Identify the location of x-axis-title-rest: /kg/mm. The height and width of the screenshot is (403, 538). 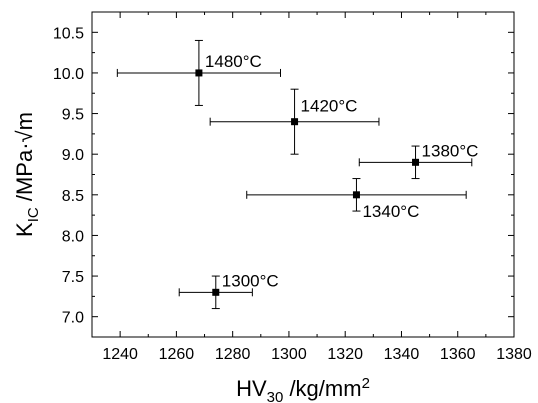
(322, 388).